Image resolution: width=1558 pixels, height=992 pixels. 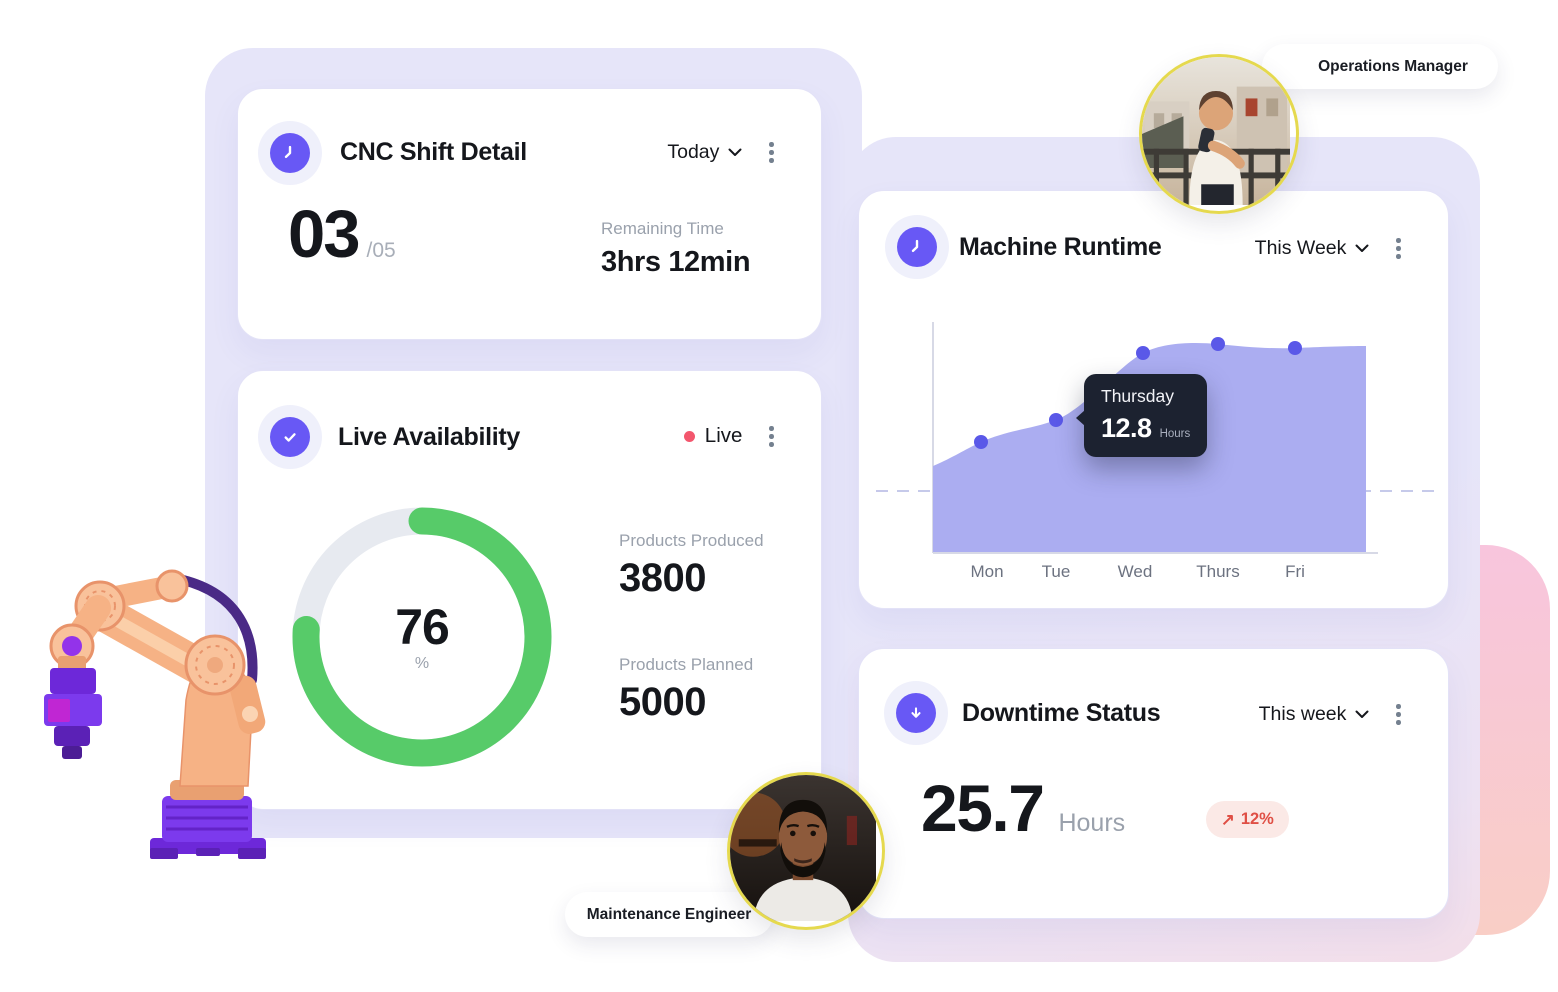 I want to click on data-point-tue, so click(x=1056, y=420).